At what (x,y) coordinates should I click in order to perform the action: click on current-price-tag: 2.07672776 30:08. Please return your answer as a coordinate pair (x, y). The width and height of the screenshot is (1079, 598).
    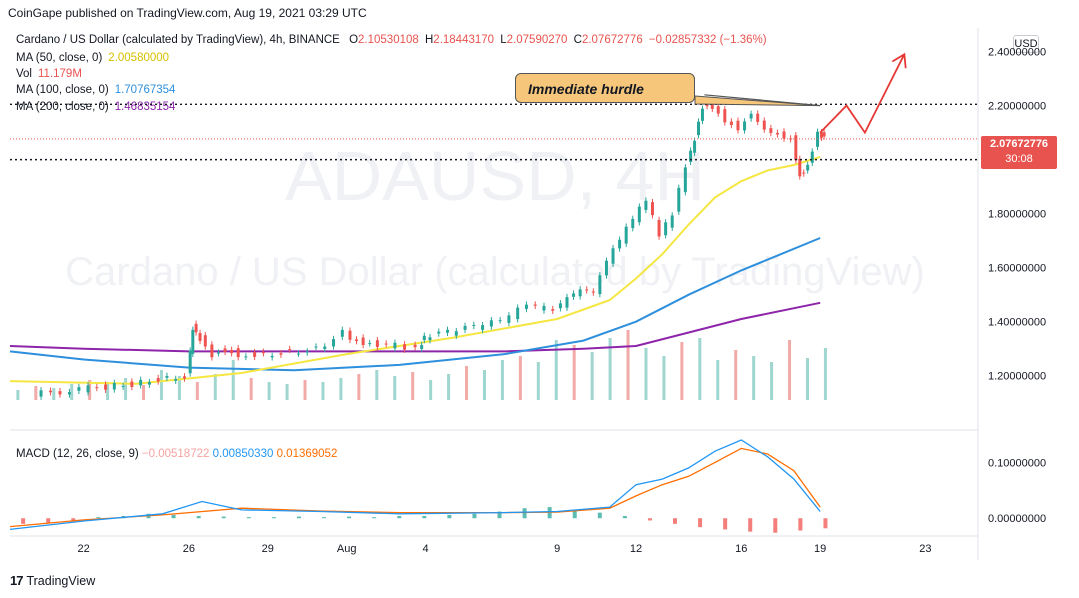
    Looking at the image, I should click on (1019, 152).